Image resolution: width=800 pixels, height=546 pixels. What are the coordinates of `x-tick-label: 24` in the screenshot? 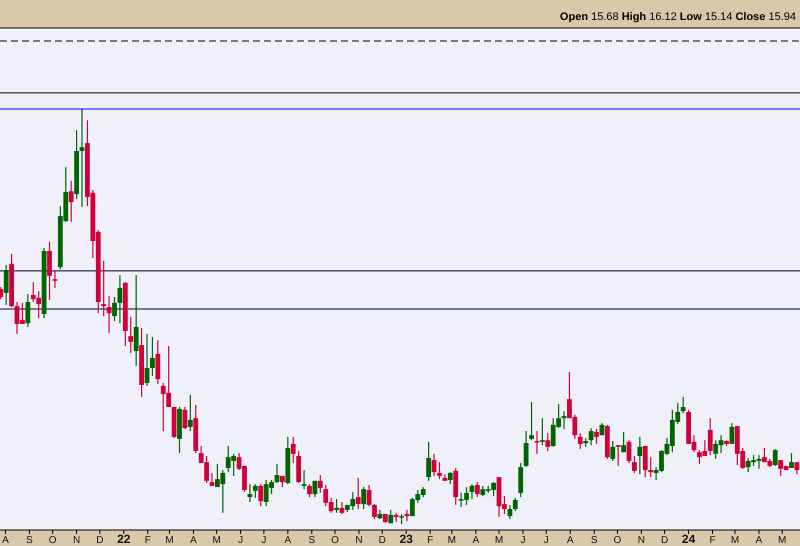 It's located at (689, 539).